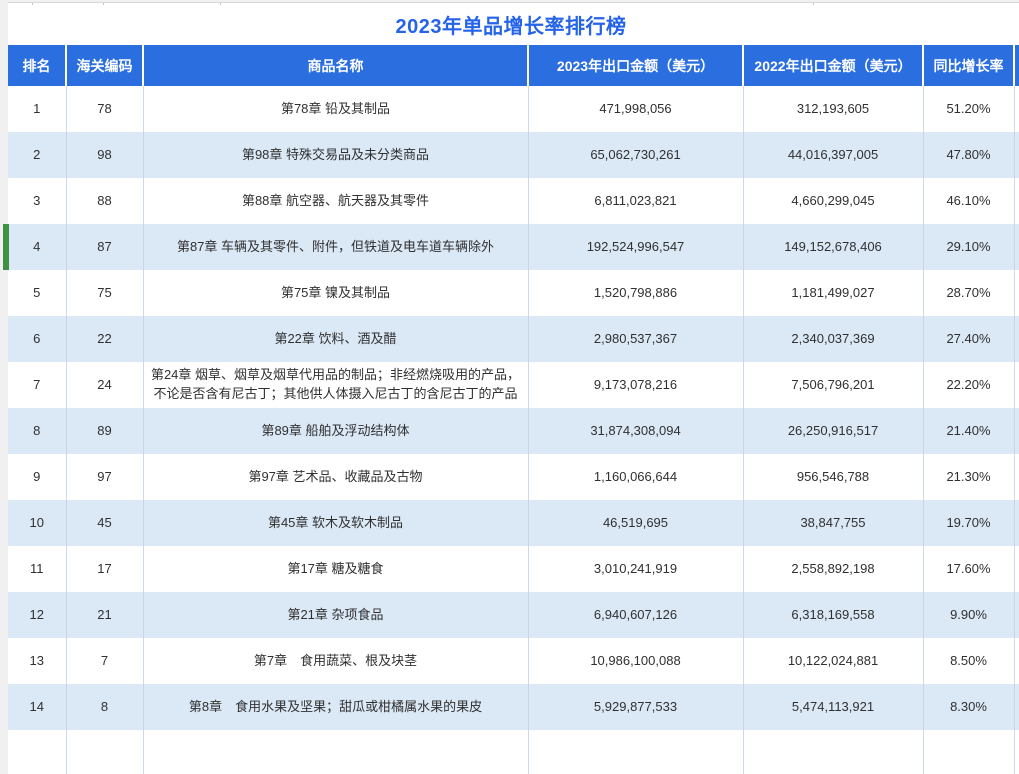 Image resolution: width=1019 pixels, height=774 pixels. I want to click on amount-2023-cell: 3,010,241,919, so click(636, 569).